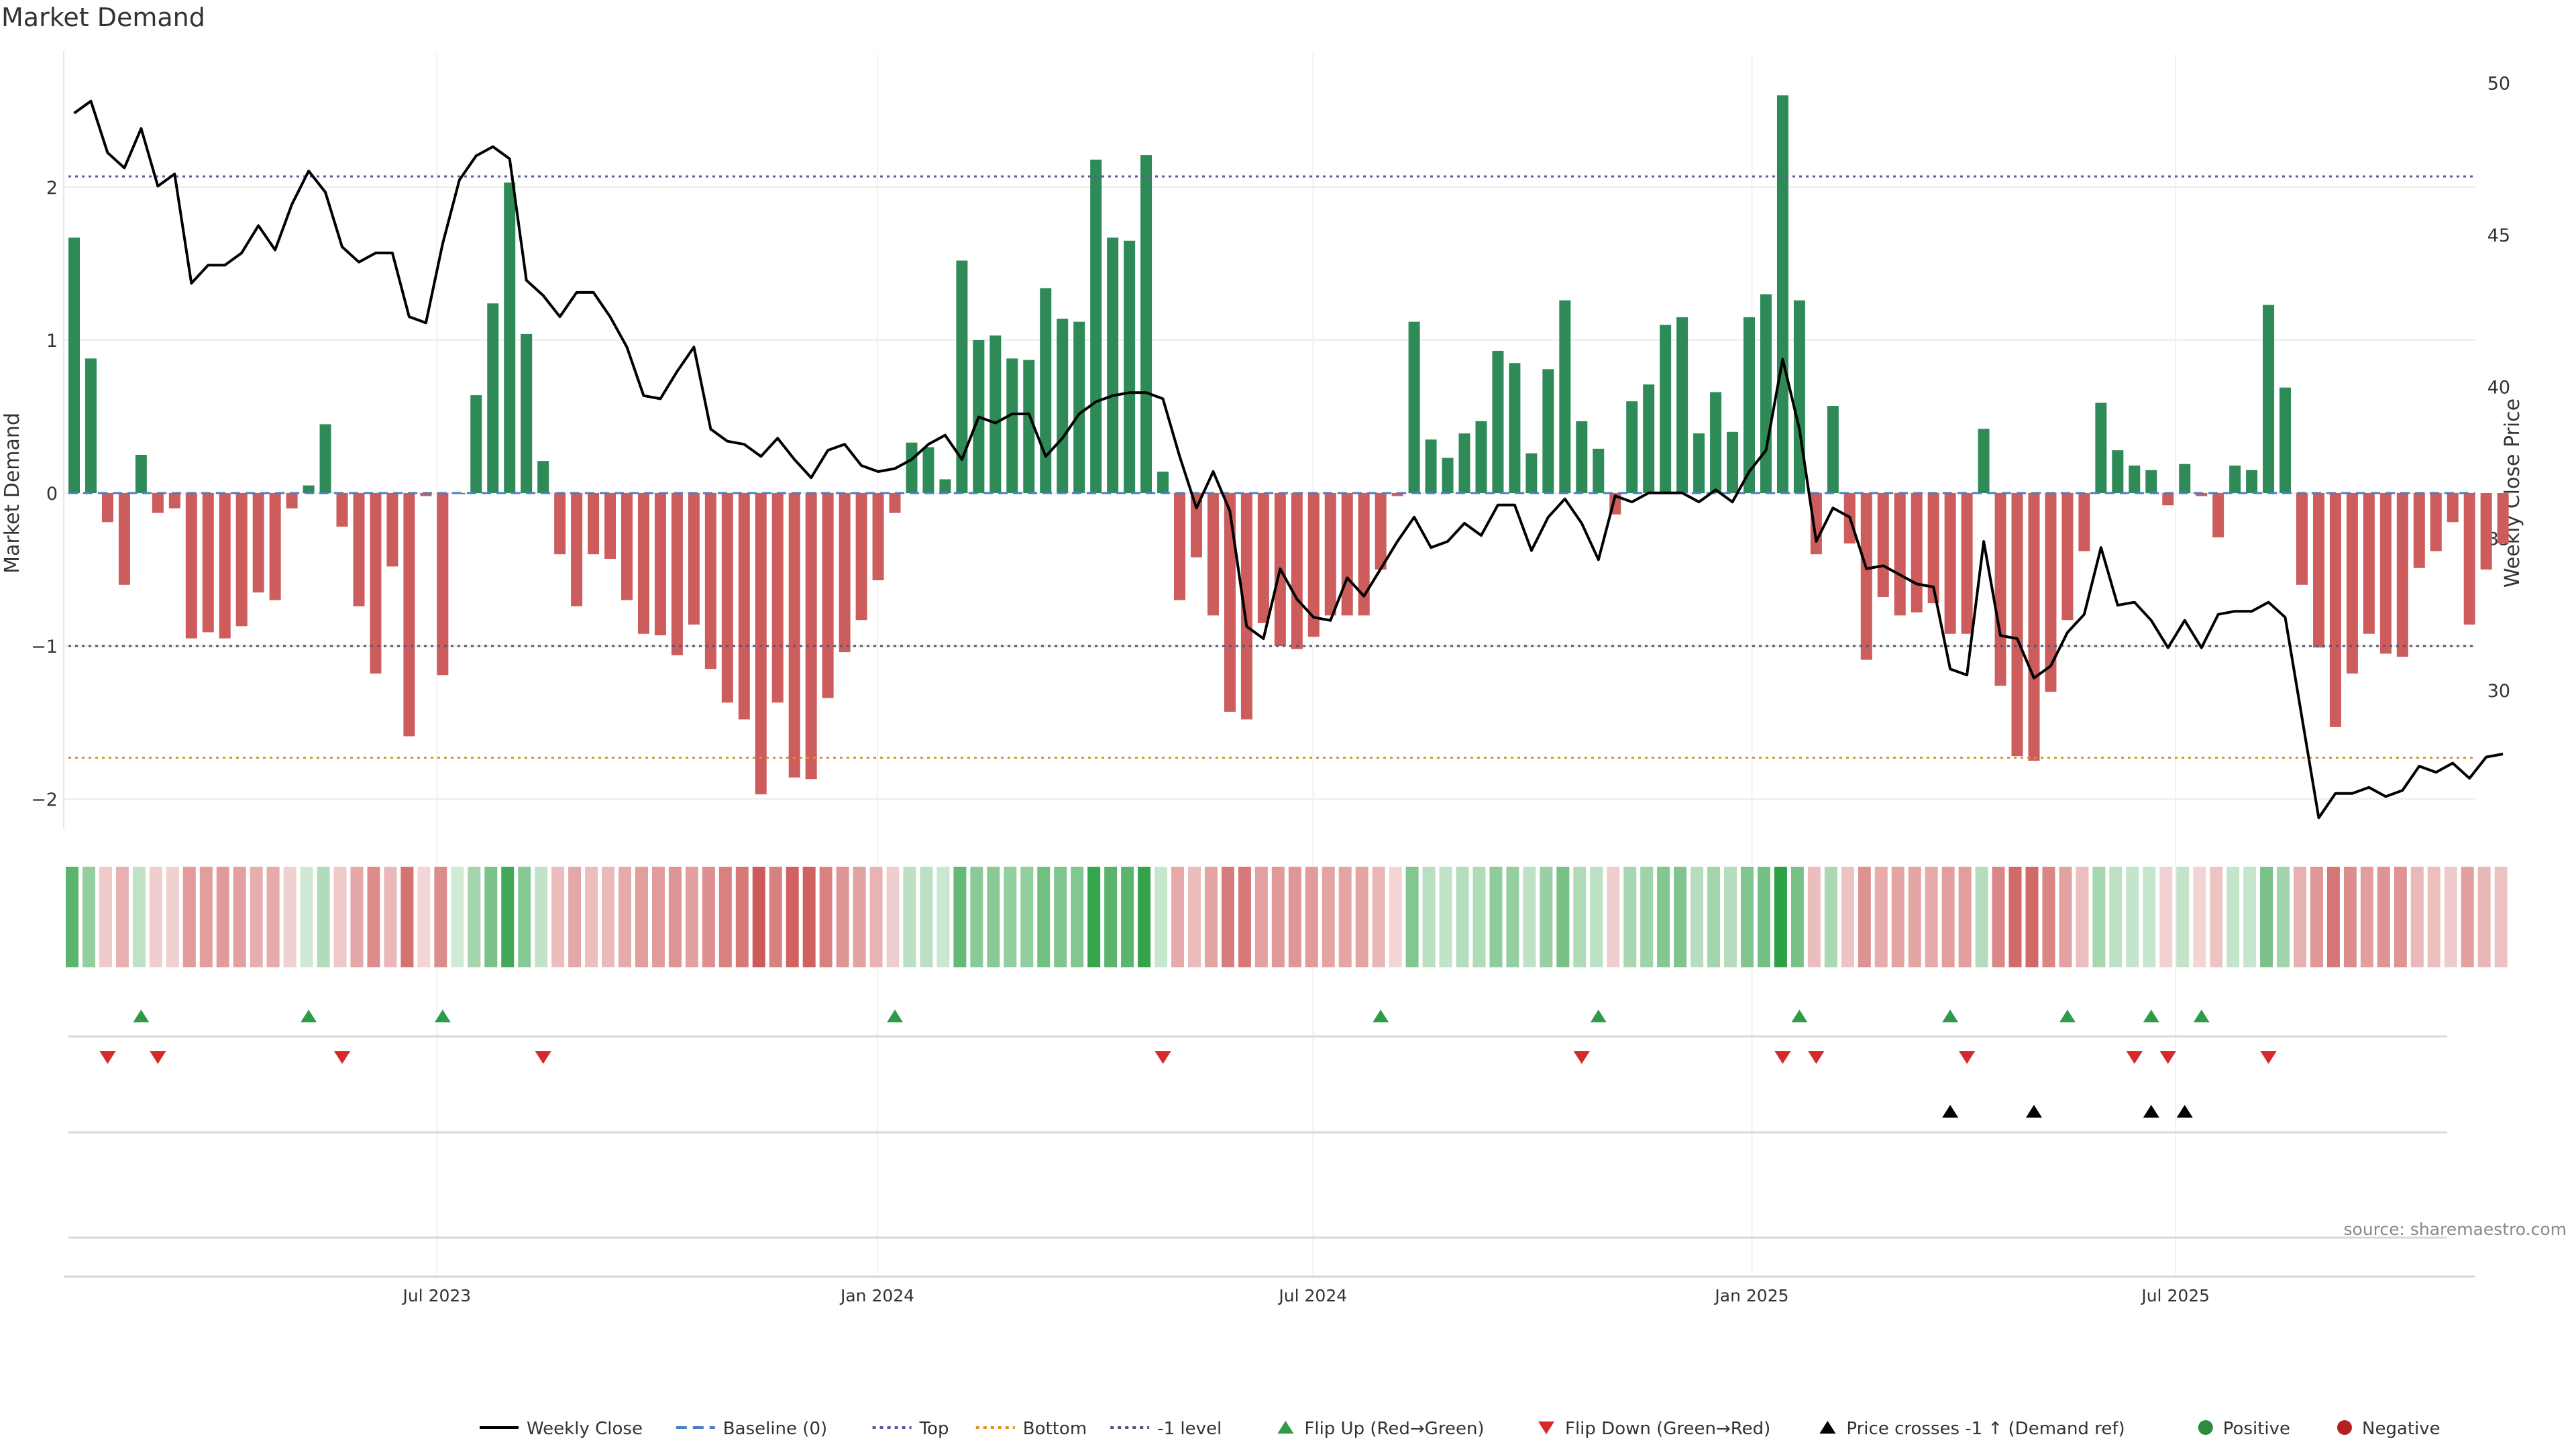  Describe the element at coordinates (1312, 1295) in the screenshot. I see `x-tick-label: Jul 2024` at that location.